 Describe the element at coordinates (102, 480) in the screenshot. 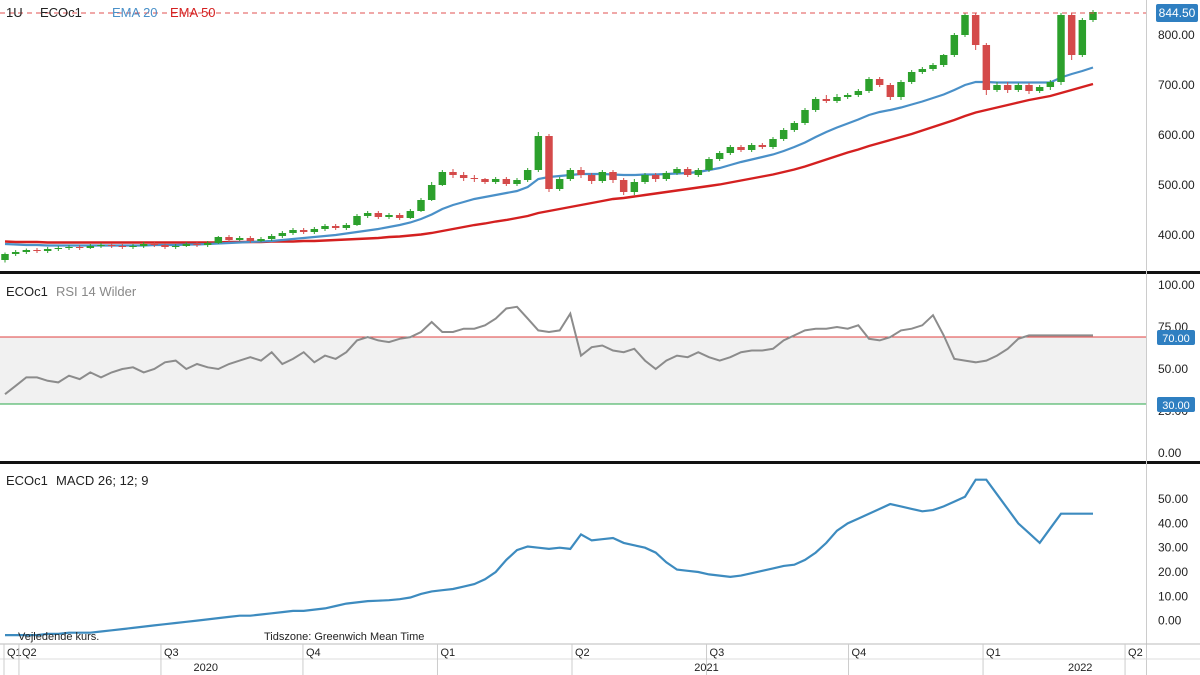

I see `macd-title: MACD 26; 12; 9` at that location.